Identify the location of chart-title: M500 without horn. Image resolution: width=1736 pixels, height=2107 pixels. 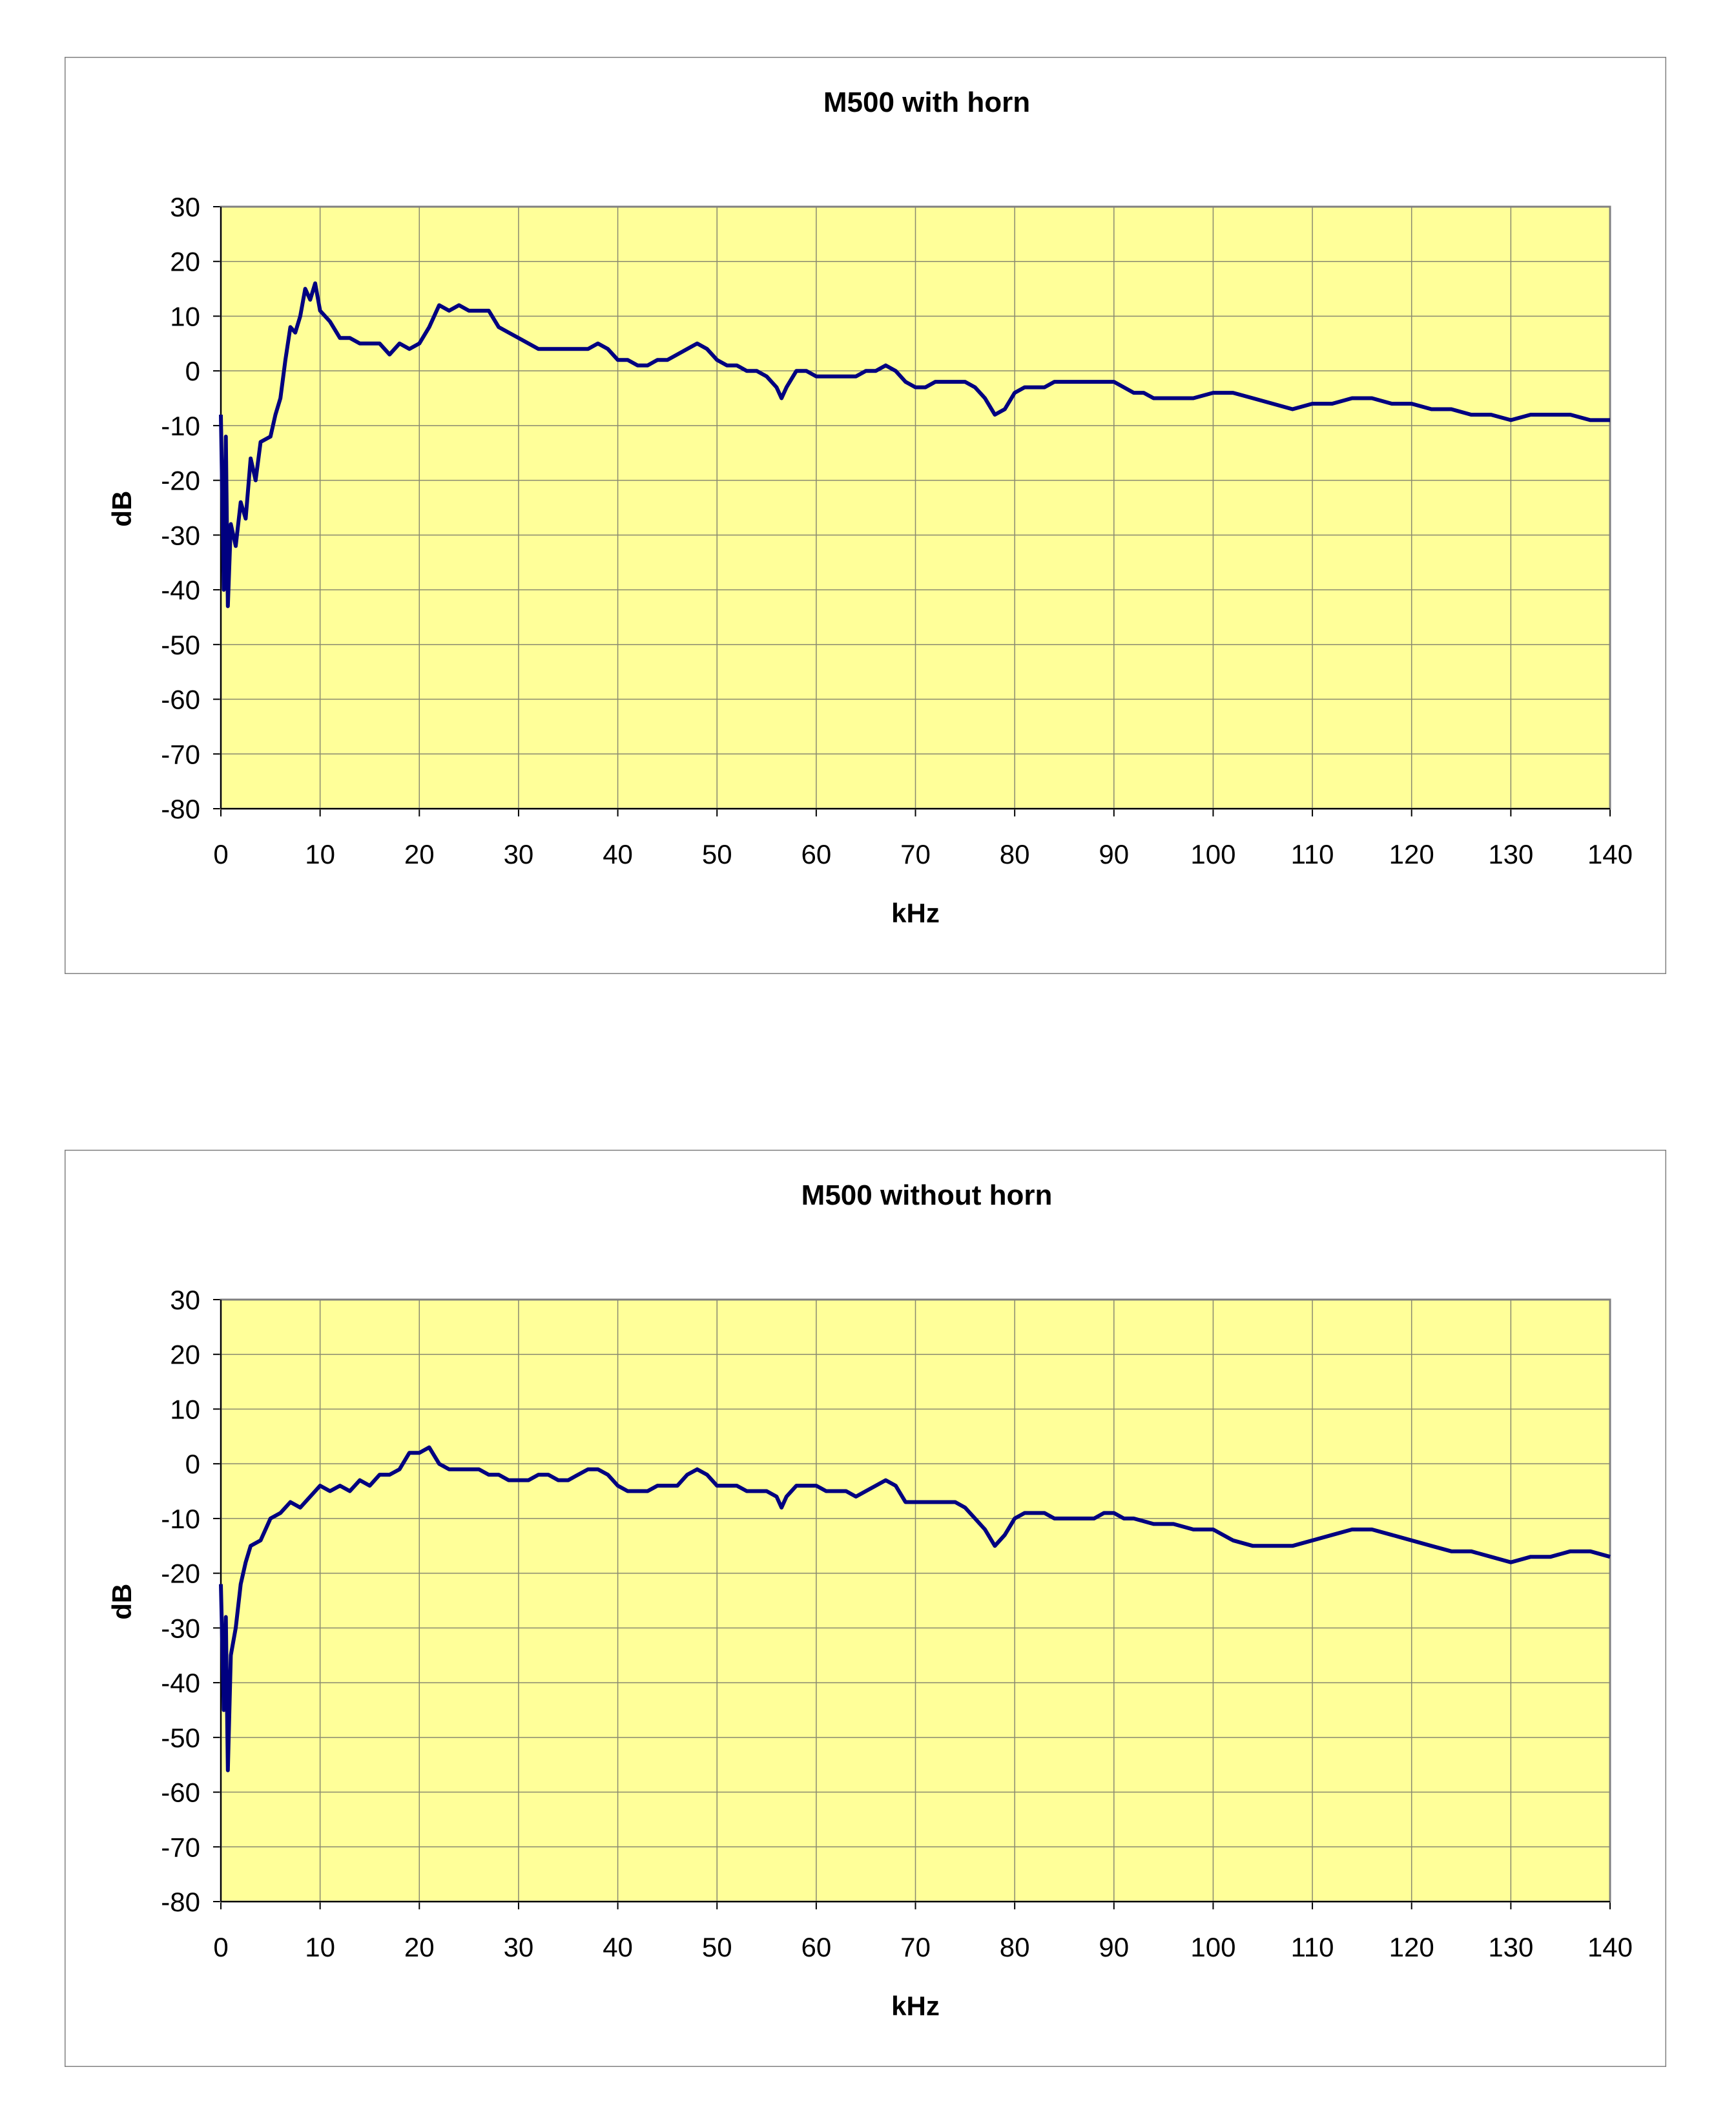
(927, 1195).